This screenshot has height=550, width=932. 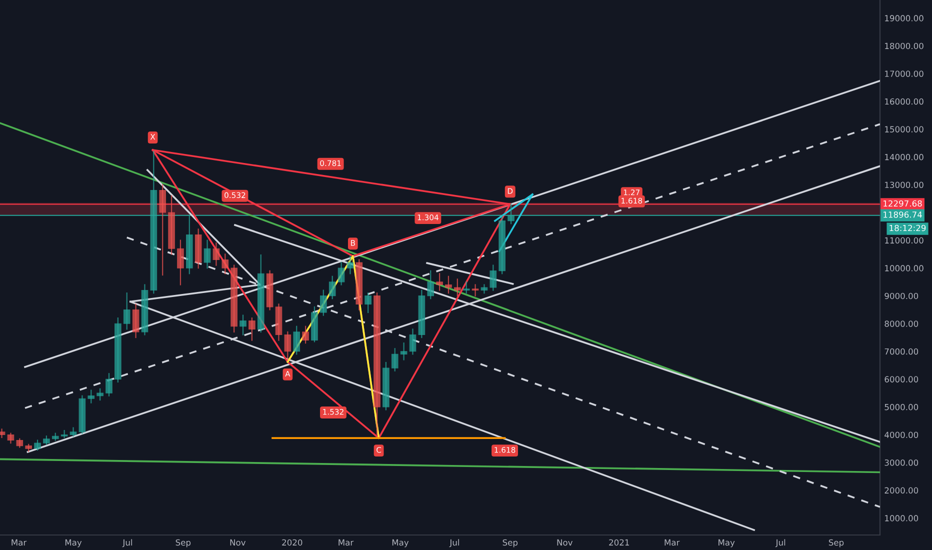 I want to click on y-tick-label: 14000.00, so click(x=904, y=157).